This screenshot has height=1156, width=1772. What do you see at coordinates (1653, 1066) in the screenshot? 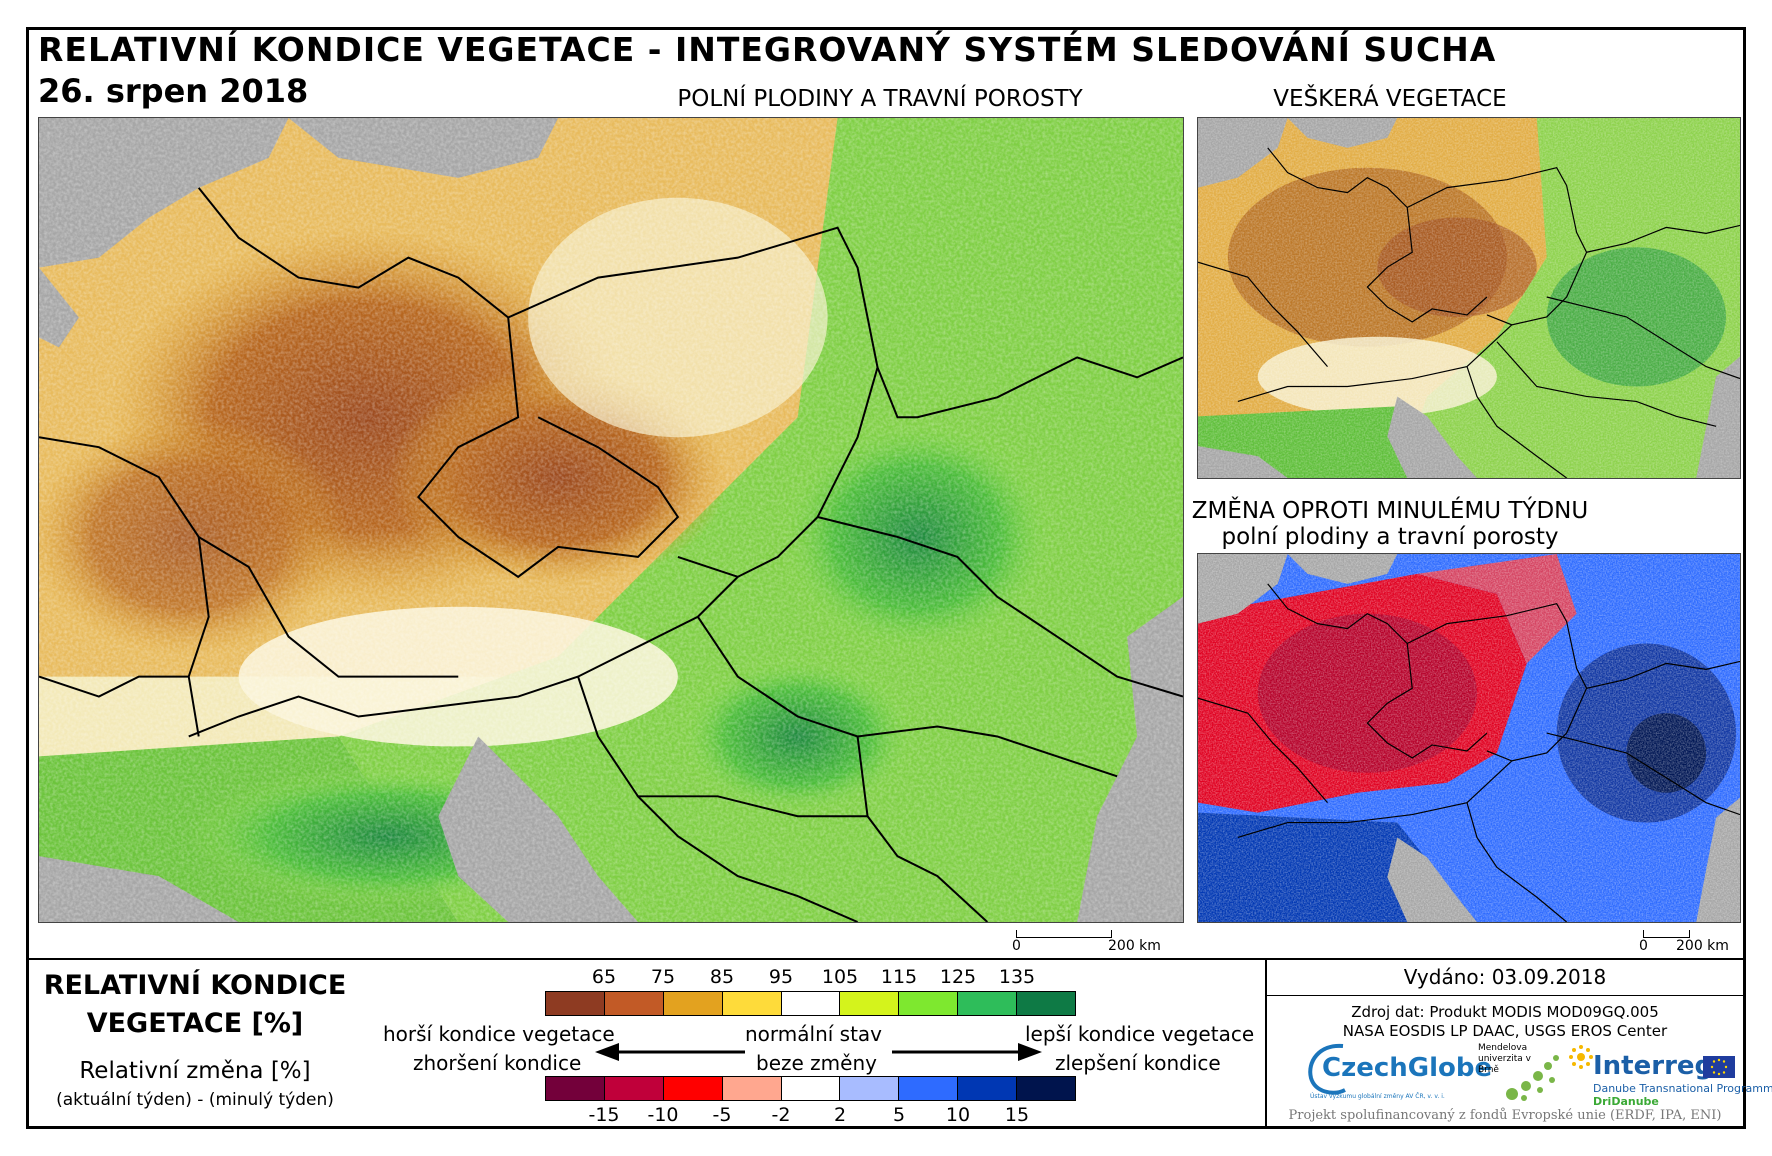
I see `interreg-logo: Interreg` at bounding box center [1653, 1066].